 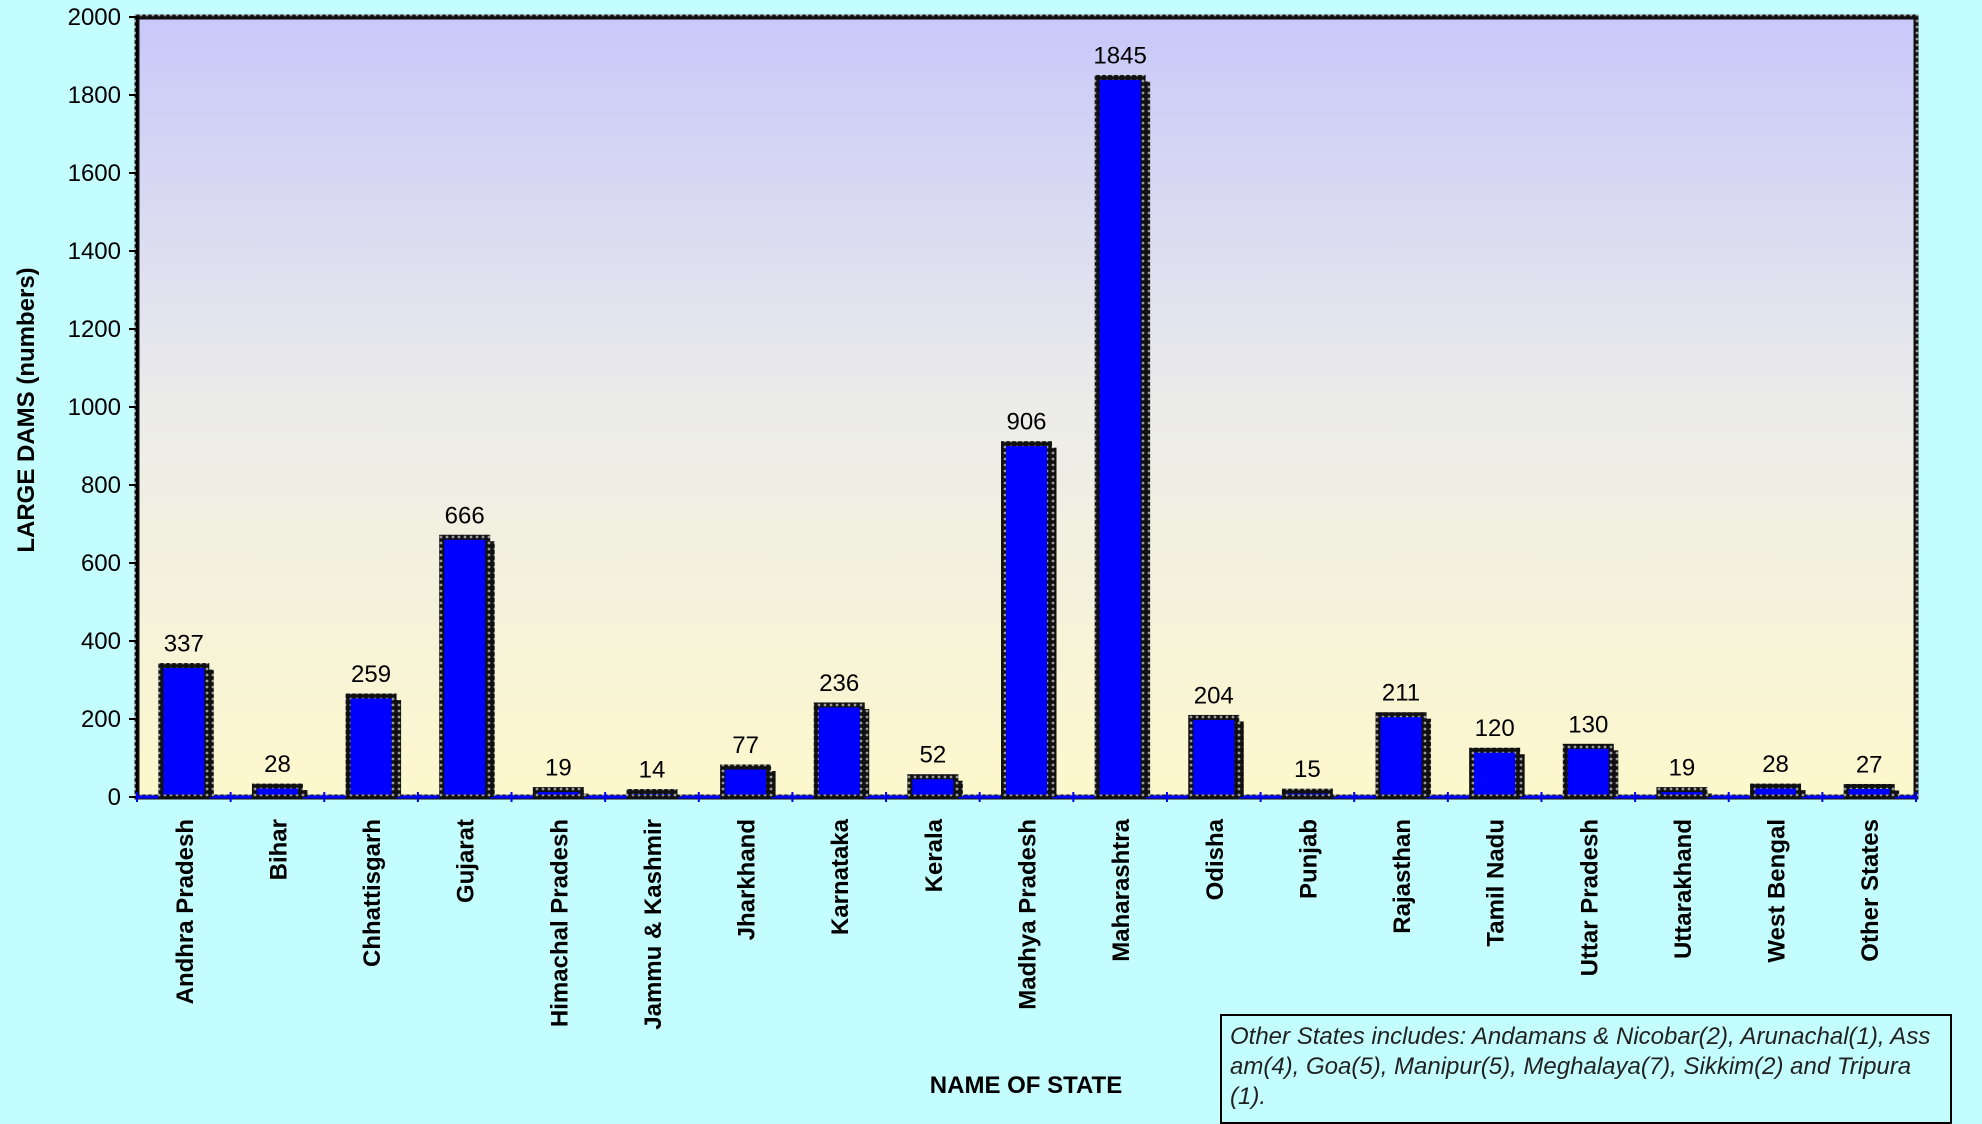 I want to click on y-tick-label: 600, so click(x=101, y=563).